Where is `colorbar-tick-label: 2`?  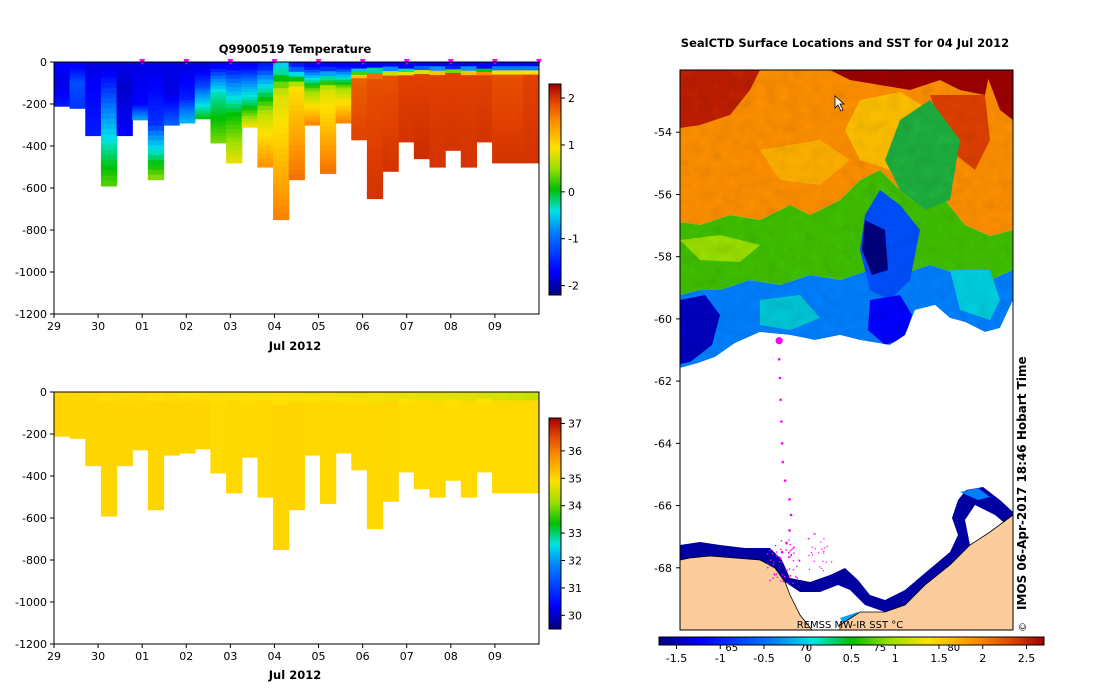
colorbar-tick-label: 2 is located at coordinates (571, 98).